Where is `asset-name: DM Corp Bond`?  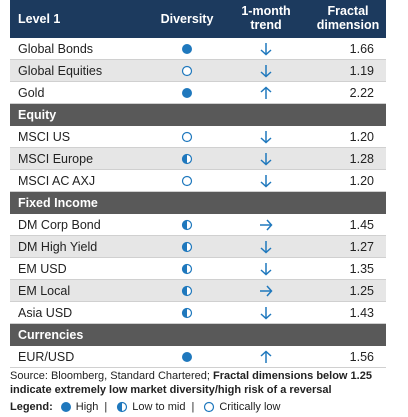 asset-name: DM Corp Bond is located at coordinates (59, 225).